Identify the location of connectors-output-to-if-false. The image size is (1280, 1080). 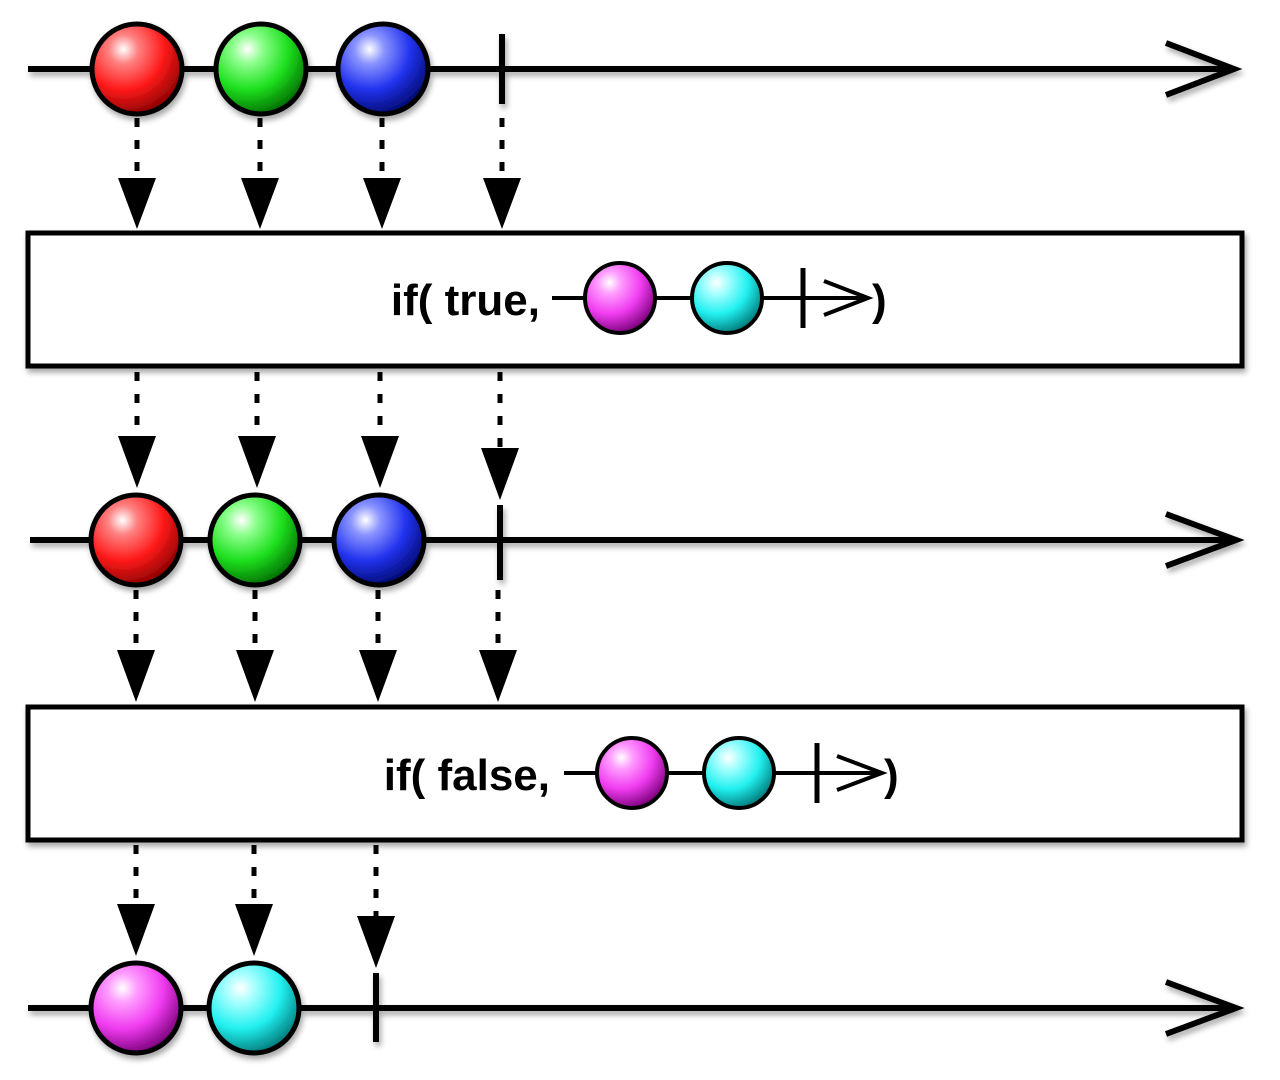
(317, 646).